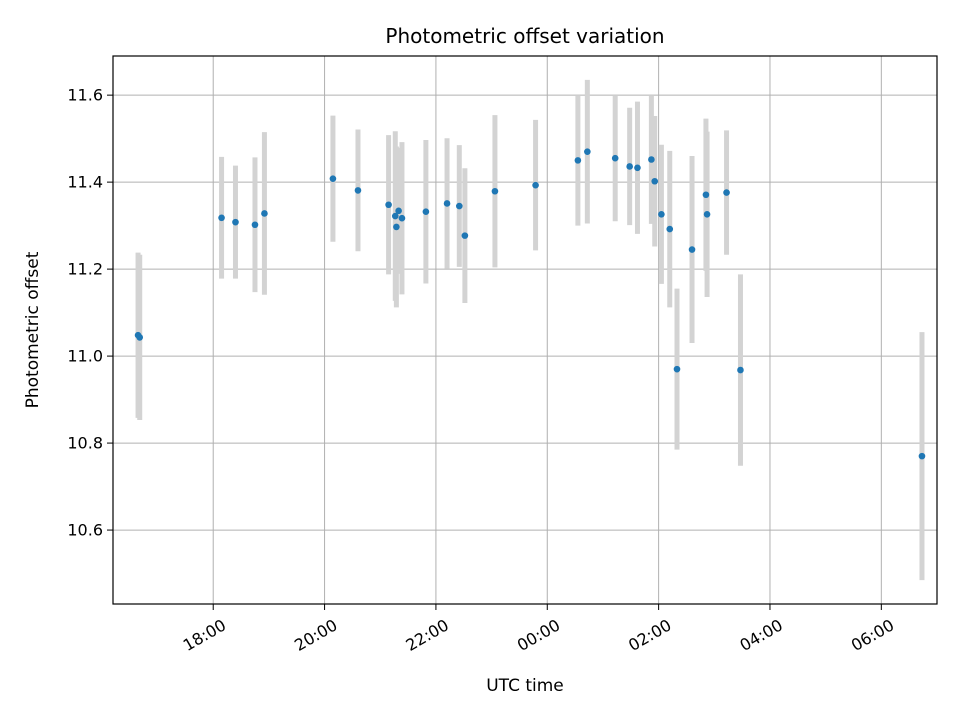 This screenshot has height=720, width=960. Describe the element at coordinates (204, 635) in the screenshot. I see `x-tick-label: 18:00` at that location.